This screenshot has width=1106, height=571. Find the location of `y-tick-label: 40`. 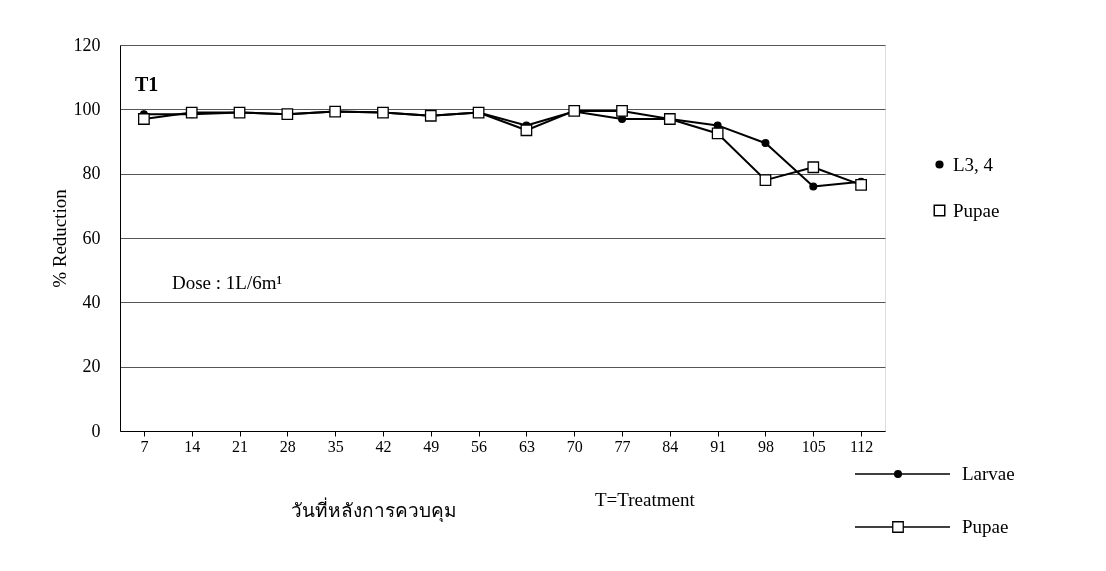

y-tick-label: 40 is located at coordinates (91, 301).